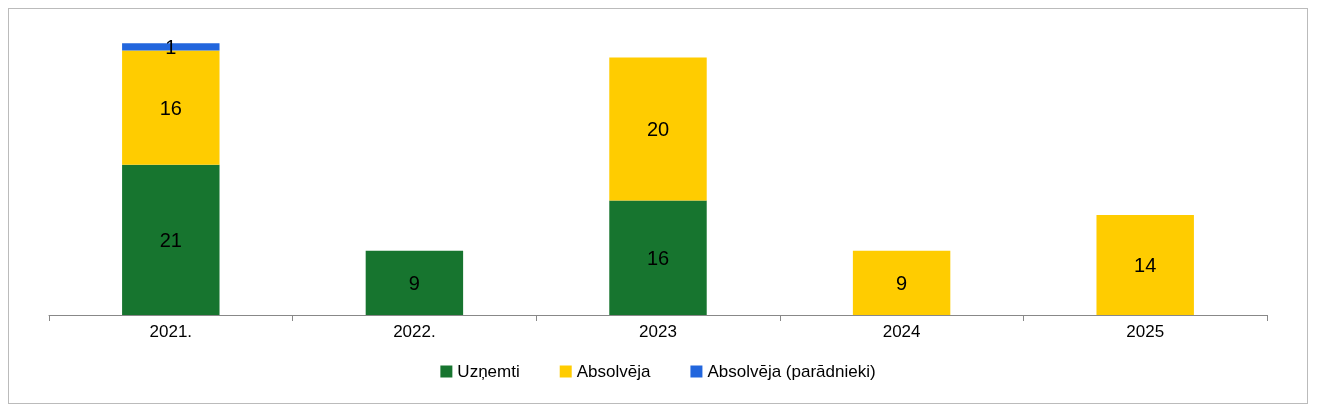  Describe the element at coordinates (414, 331) in the screenshot. I see `x-tick-label: 2022.` at that location.